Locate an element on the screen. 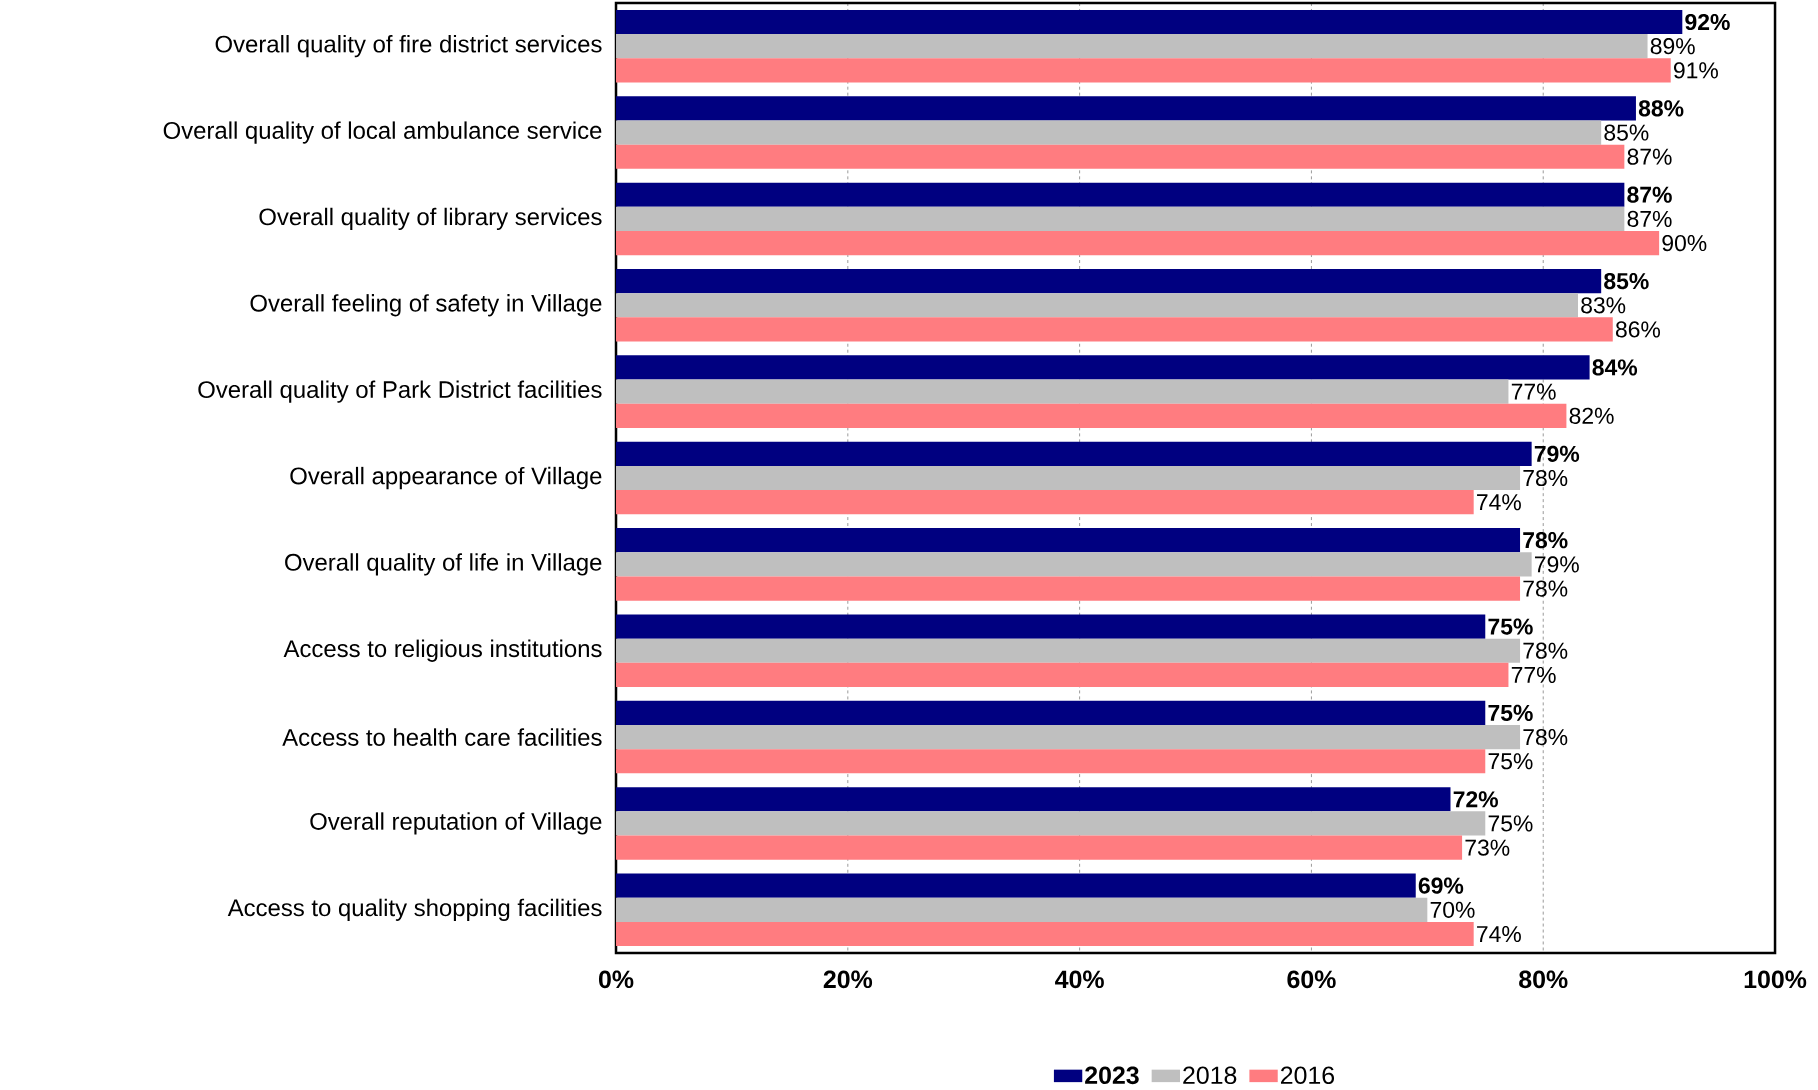 The height and width of the screenshot is (1090, 1818). data-label: 84% is located at coordinates (1615, 367).